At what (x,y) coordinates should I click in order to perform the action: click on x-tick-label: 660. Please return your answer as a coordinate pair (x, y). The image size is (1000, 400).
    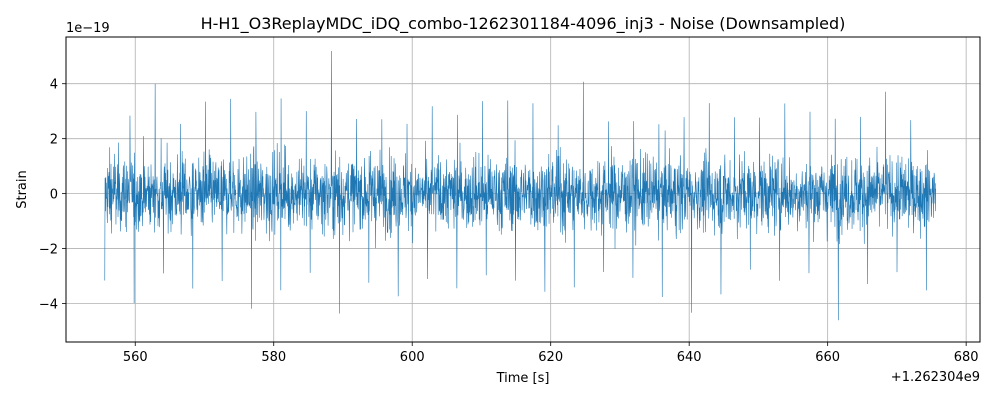
    Looking at the image, I should click on (827, 357).